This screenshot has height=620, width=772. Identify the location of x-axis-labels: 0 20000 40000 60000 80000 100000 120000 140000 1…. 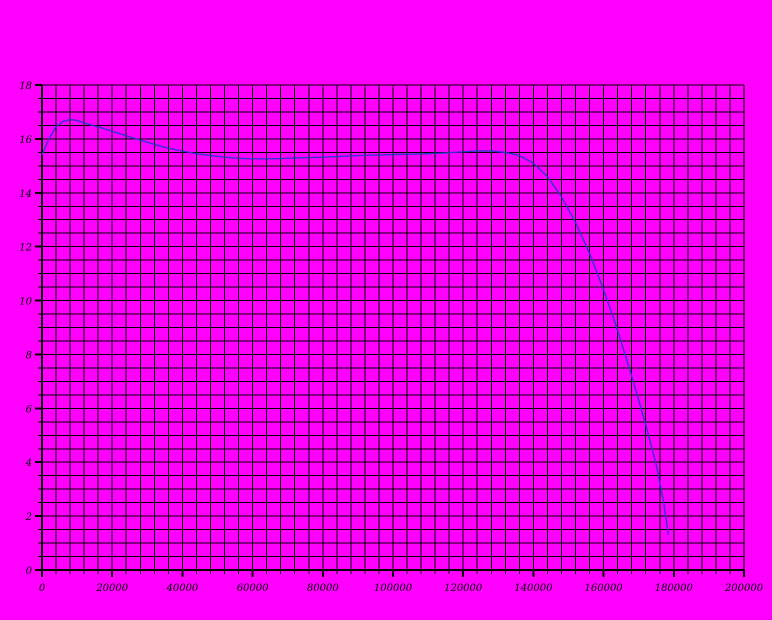
(401, 588).